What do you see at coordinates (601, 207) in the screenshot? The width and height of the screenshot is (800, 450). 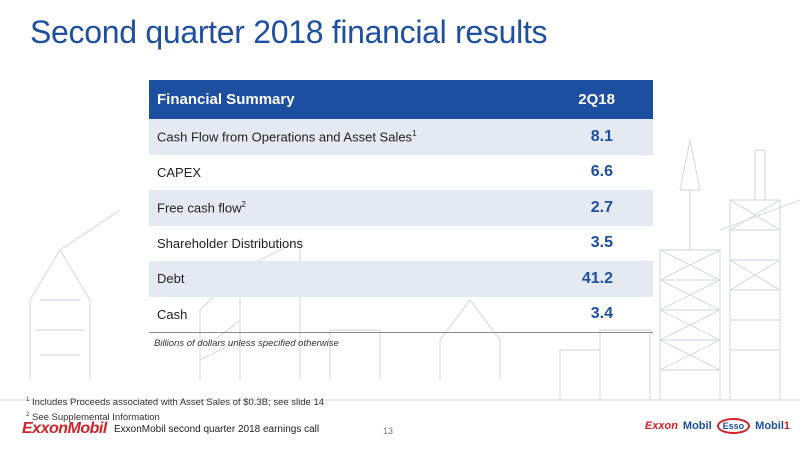 I see `row-value: 2.7` at bounding box center [601, 207].